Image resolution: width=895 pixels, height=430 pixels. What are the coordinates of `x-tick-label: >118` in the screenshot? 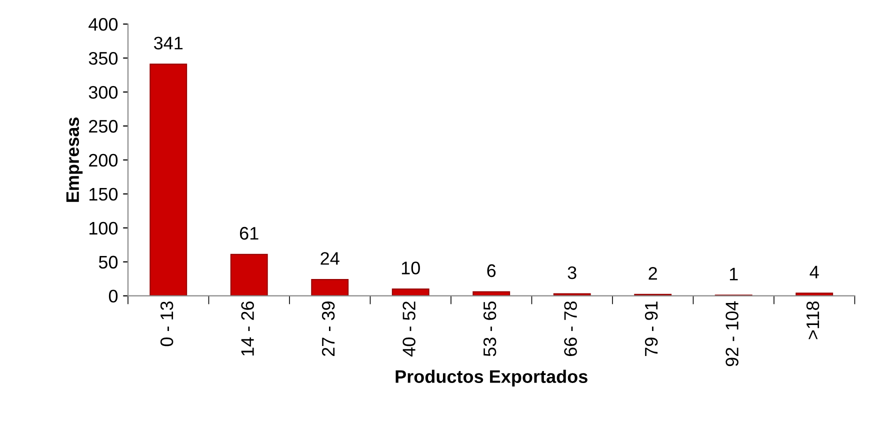 It's located at (813, 320).